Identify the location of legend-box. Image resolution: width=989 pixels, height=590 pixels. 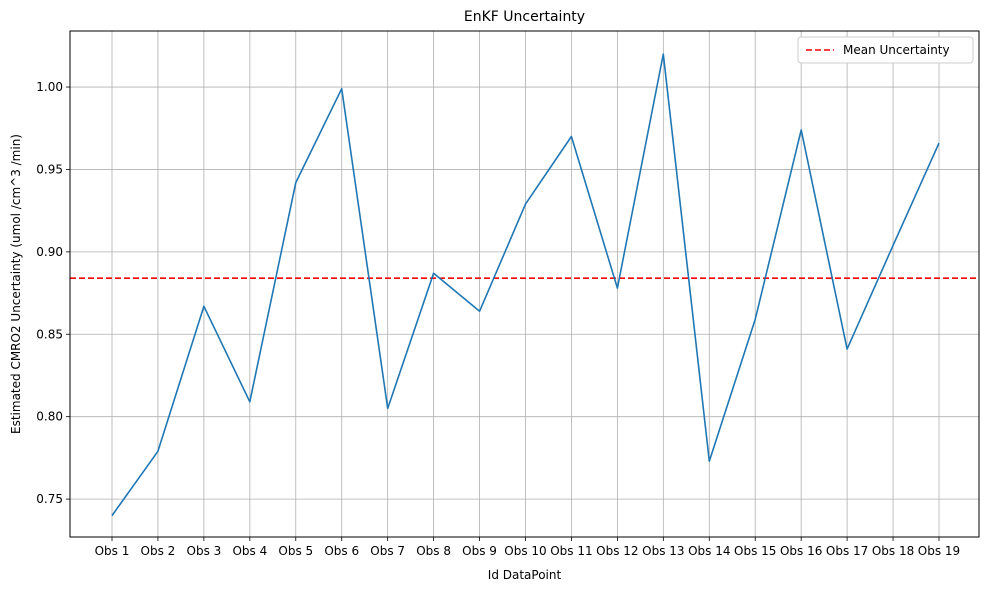
(885, 50).